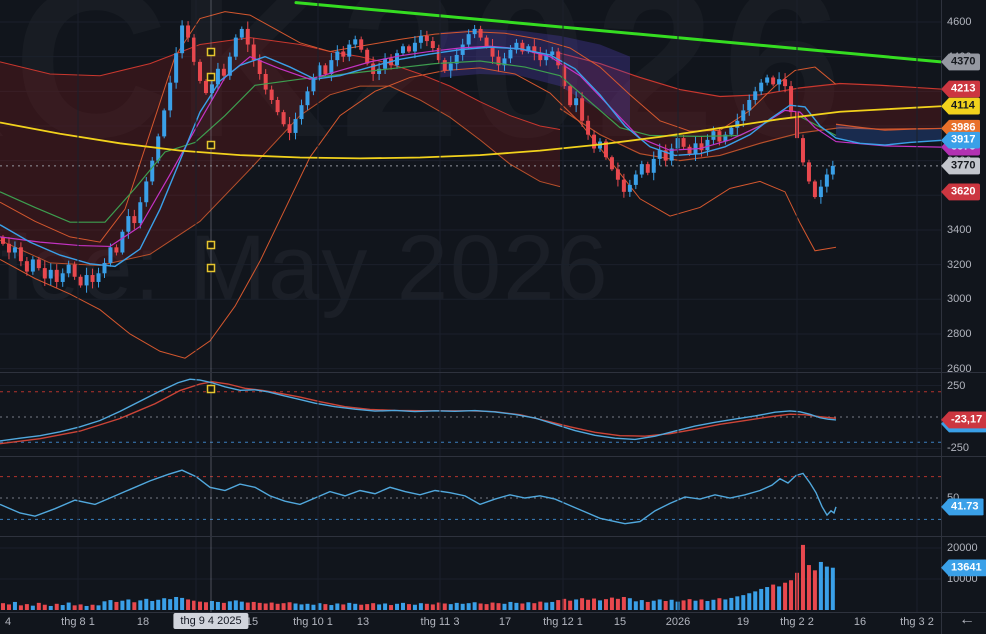 The height and width of the screenshot is (634, 986). Describe the element at coordinates (305, 268) in the screenshot. I see `watermark-description: Coffee: May 2026` at that location.